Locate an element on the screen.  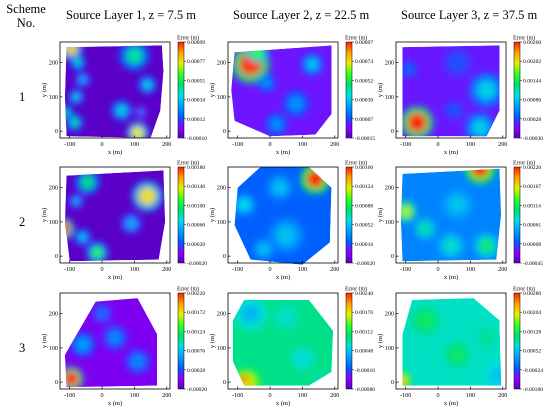
colorbar-tick-label: 0.00140 is located at coordinates (196, 187).